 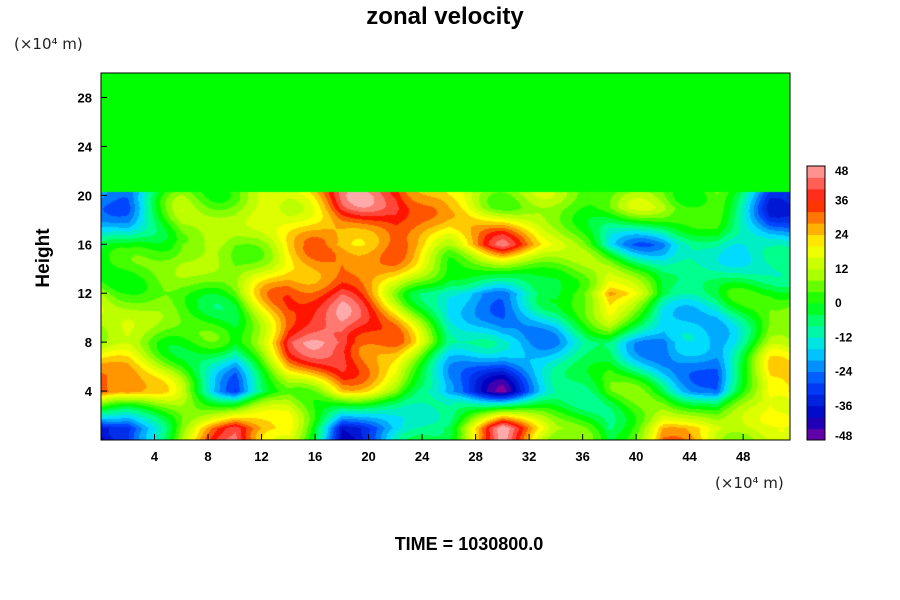 I want to click on colorbar-tick-label: -48, so click(x=844, y=436).